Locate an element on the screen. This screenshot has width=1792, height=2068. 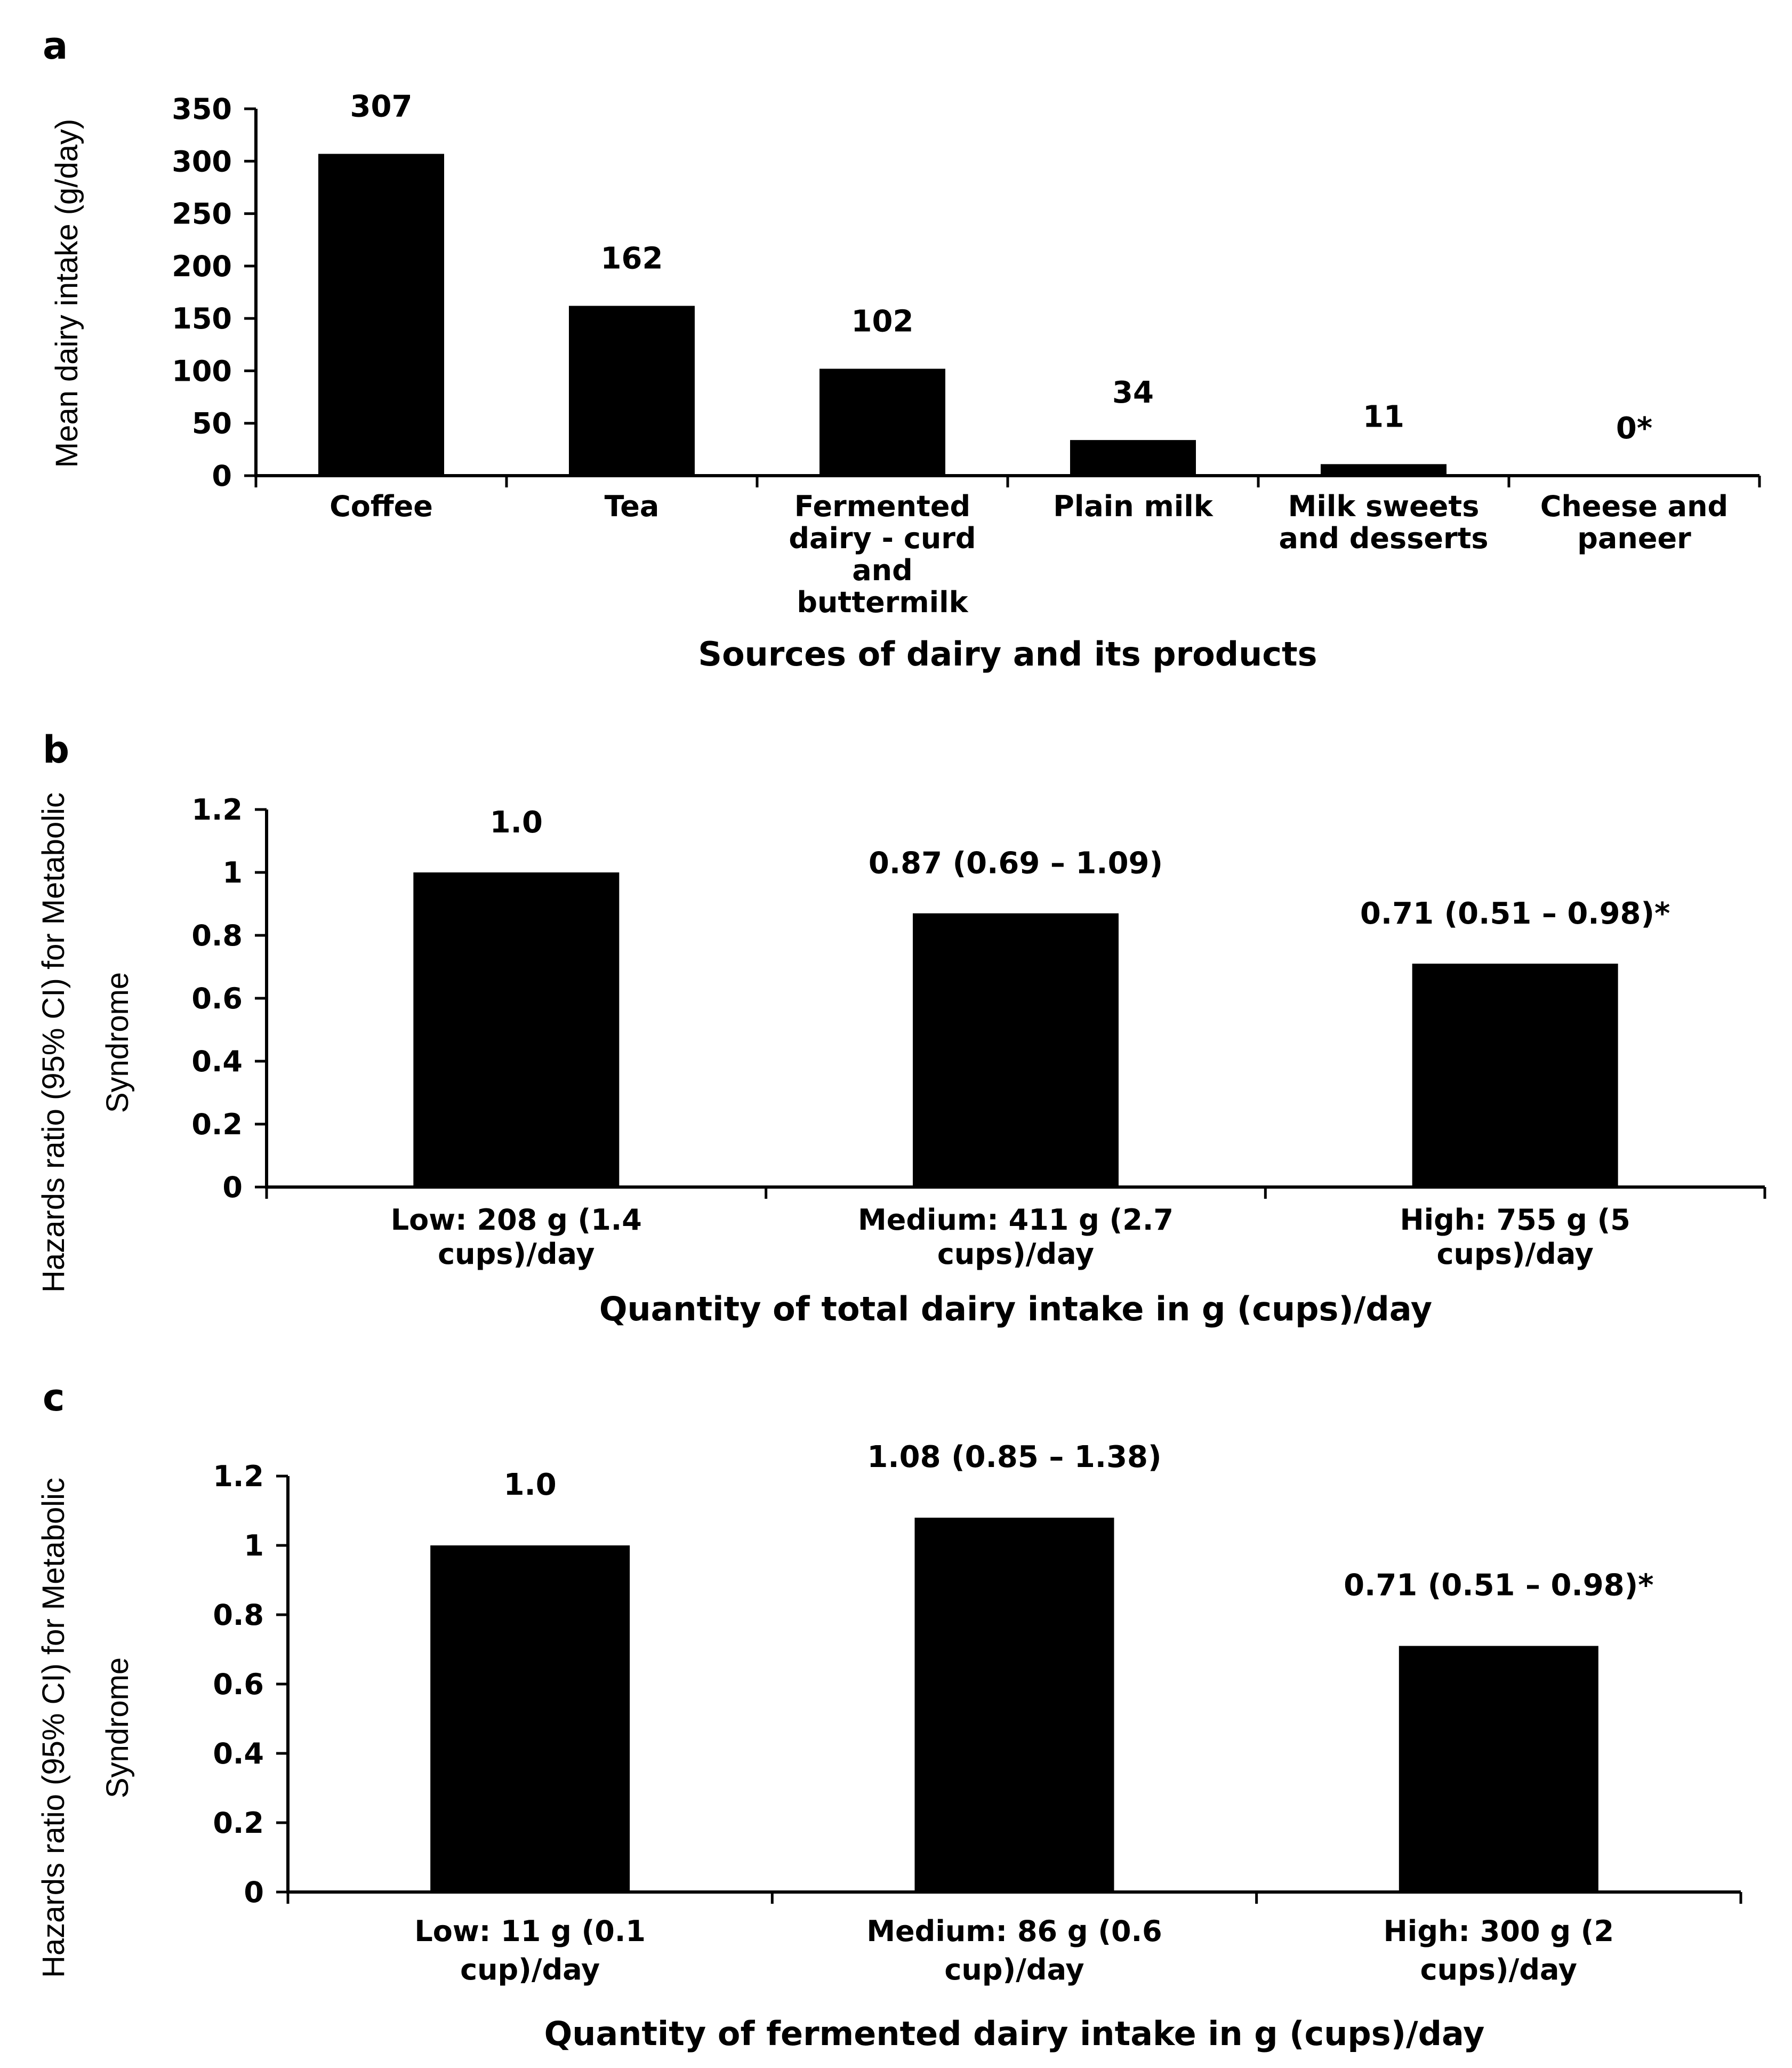
data-label: 0* is located at coordinates (1634, 428).